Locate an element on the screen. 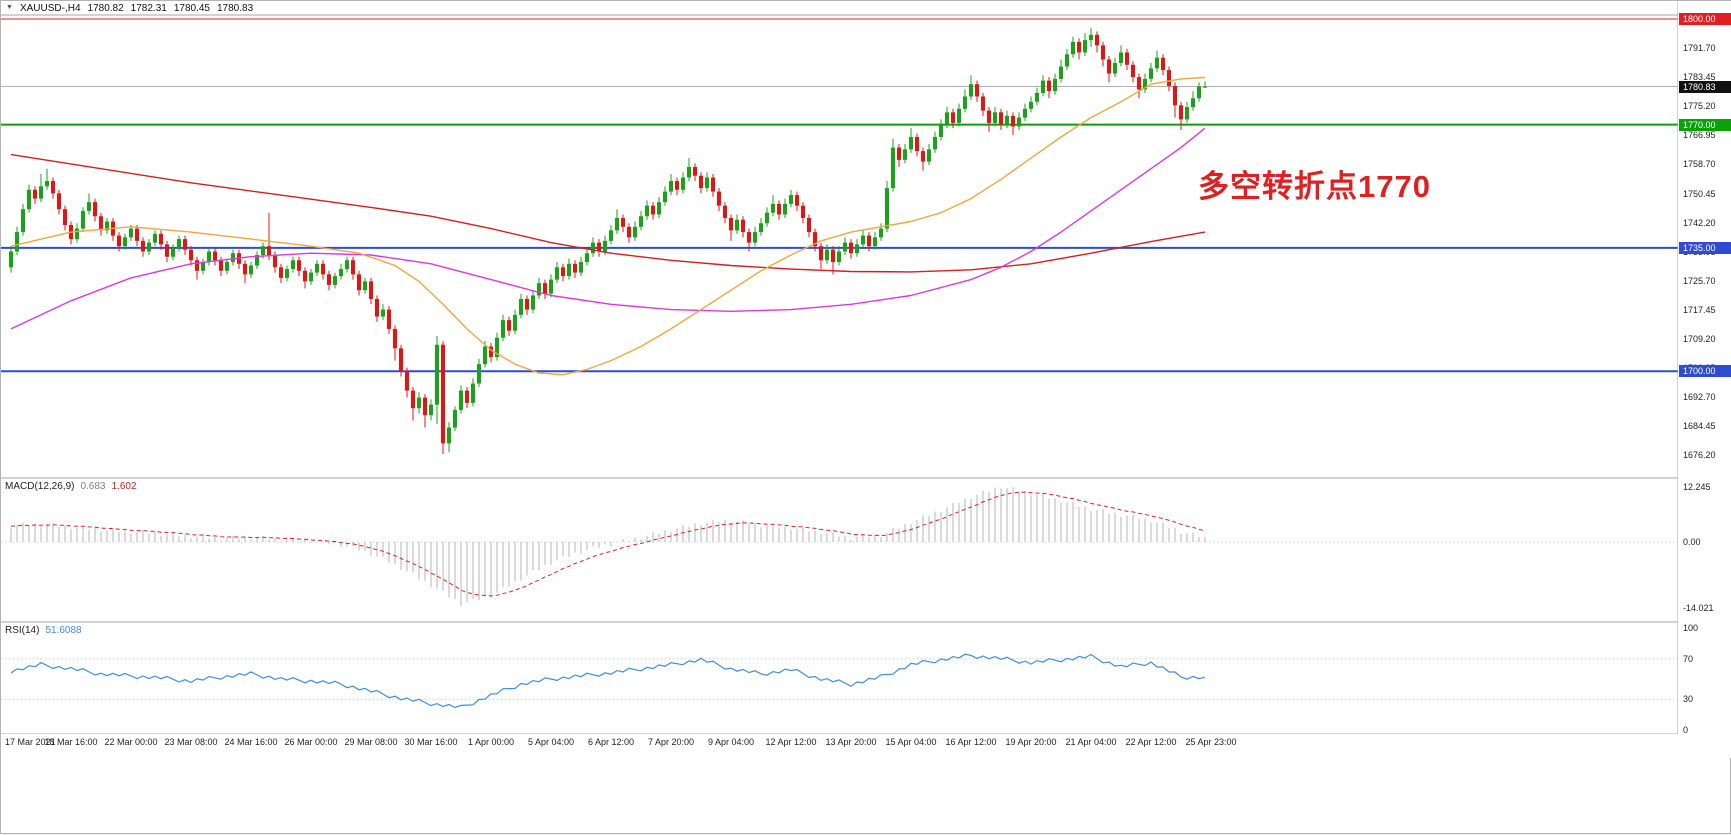 The height and width of the screenshot is (835, 1731). time-axis-label: 24 Mar 16:00 is located at coordinates (251, 742).